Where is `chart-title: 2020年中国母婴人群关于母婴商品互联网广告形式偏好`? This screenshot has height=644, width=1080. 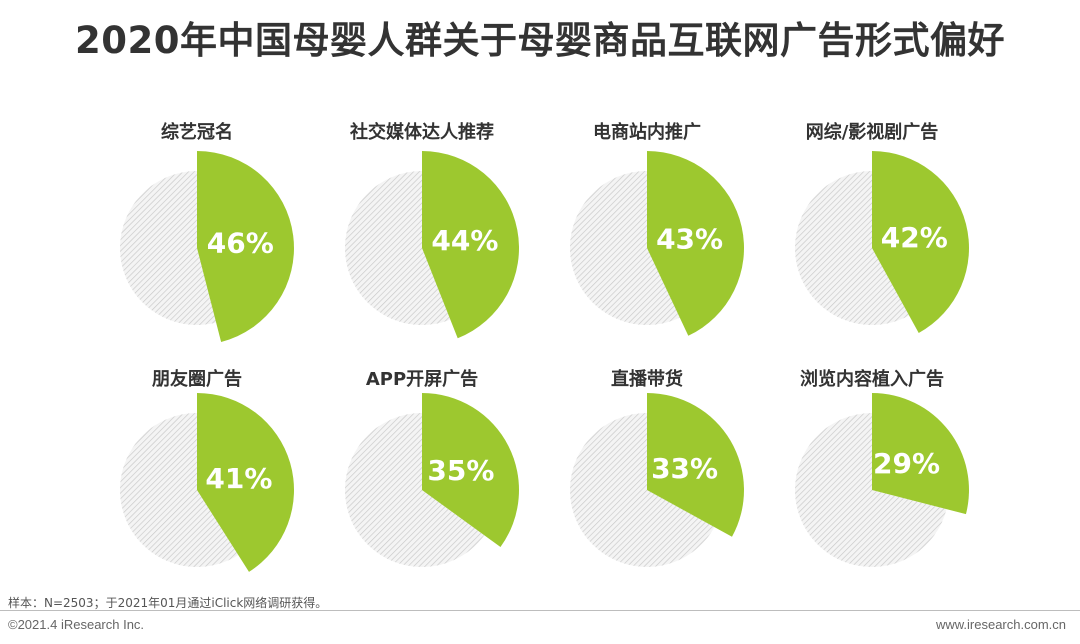 chart-title: 2020年中国母婴人群关于母婴商品互联网广告形式偏好 is located at coordinates (540, 40).